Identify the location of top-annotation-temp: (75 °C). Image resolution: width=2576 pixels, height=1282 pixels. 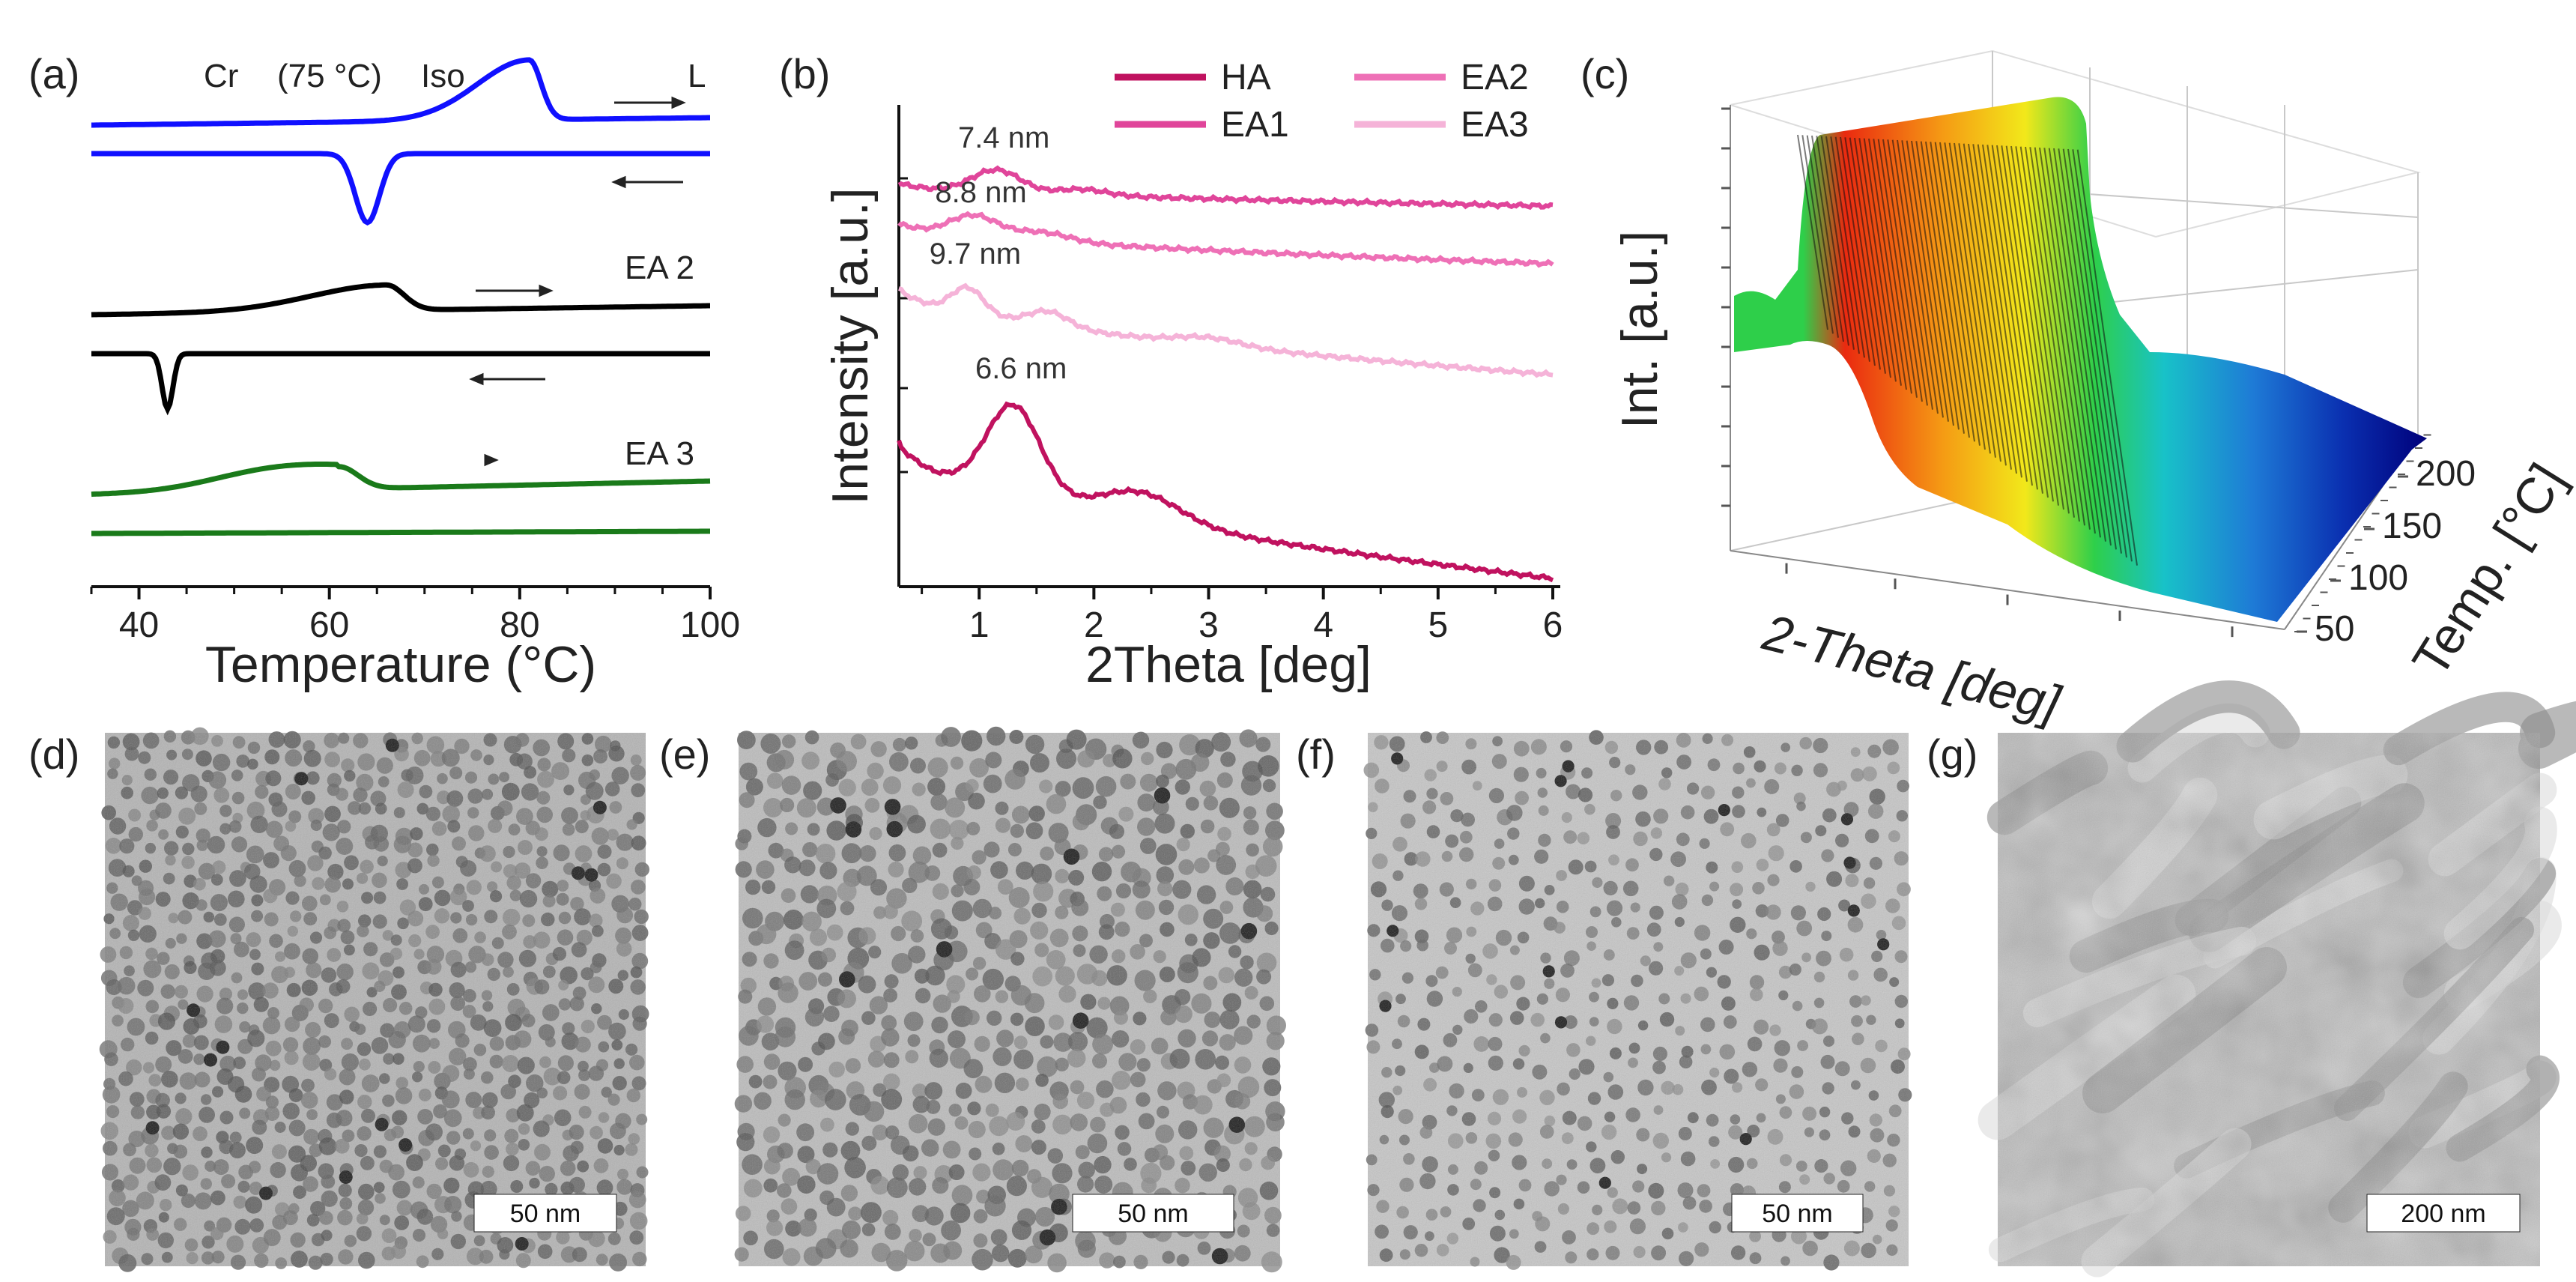
(329, 76).